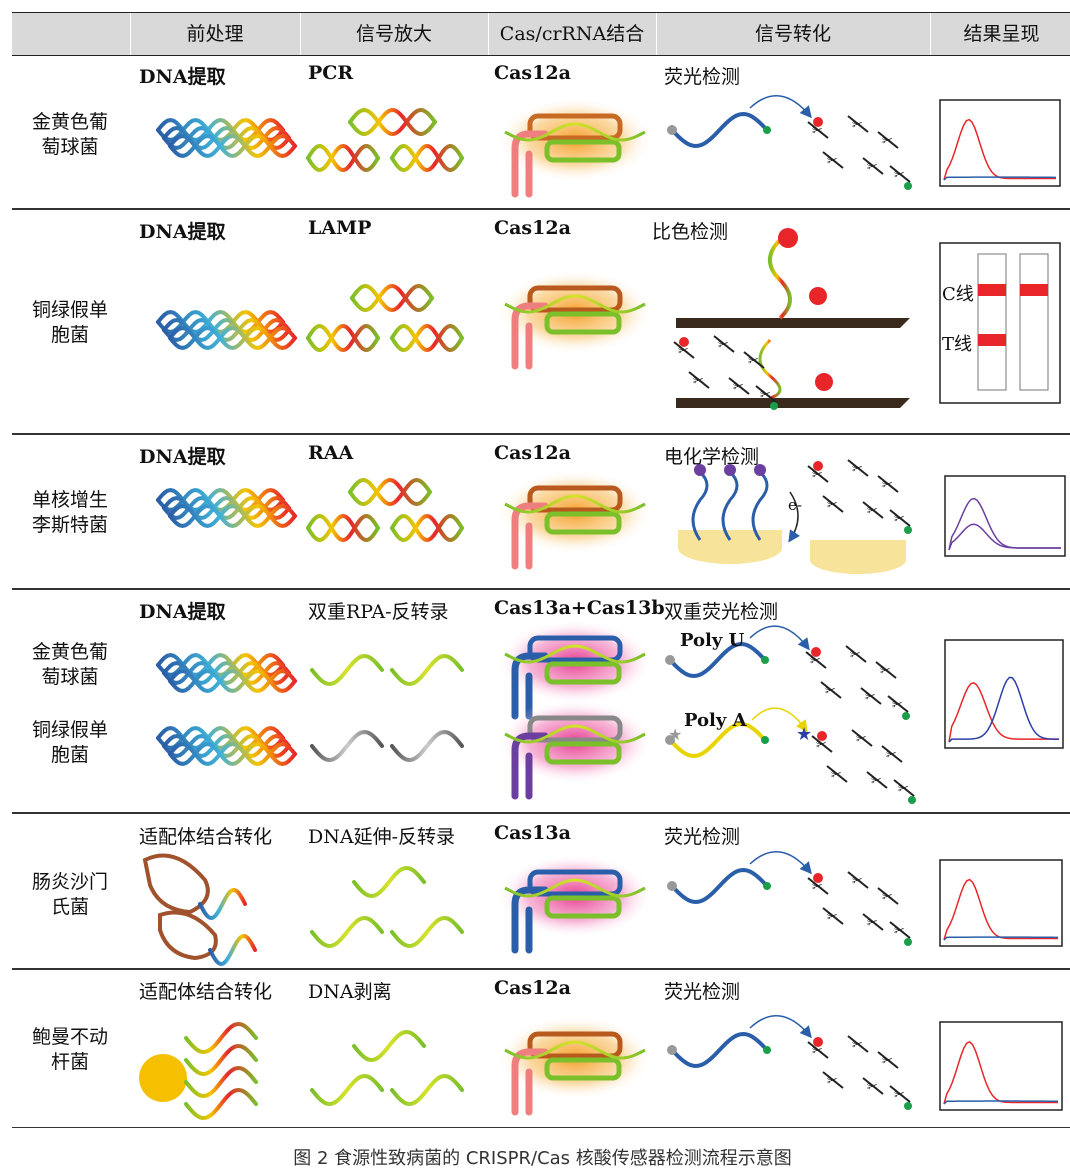 This screenshot has width=1070, height=1170. Describe the element at coordinates (347, 932) in the screenshot. I see `extension-product` at that location.